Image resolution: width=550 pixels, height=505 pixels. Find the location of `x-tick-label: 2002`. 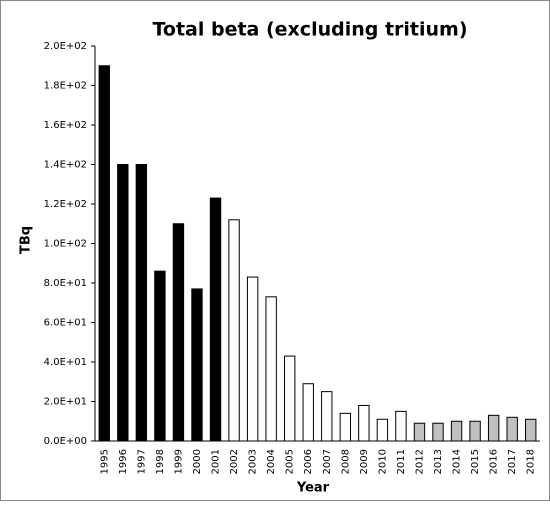

x-tick-label: 2002 is located at coordinates (234, 461).